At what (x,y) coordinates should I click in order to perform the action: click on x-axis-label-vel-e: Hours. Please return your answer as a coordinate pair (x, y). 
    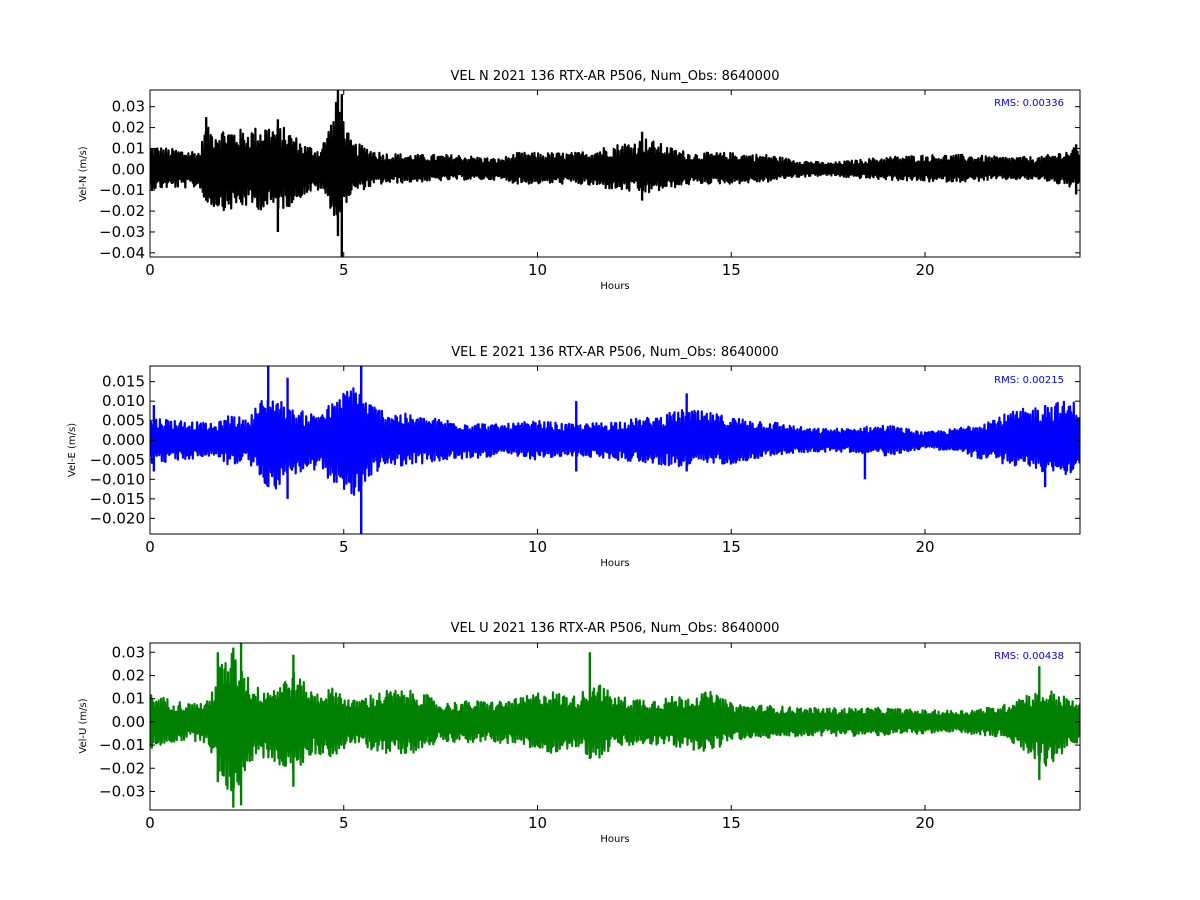
    Looking at the image, I should click on (614, 563).